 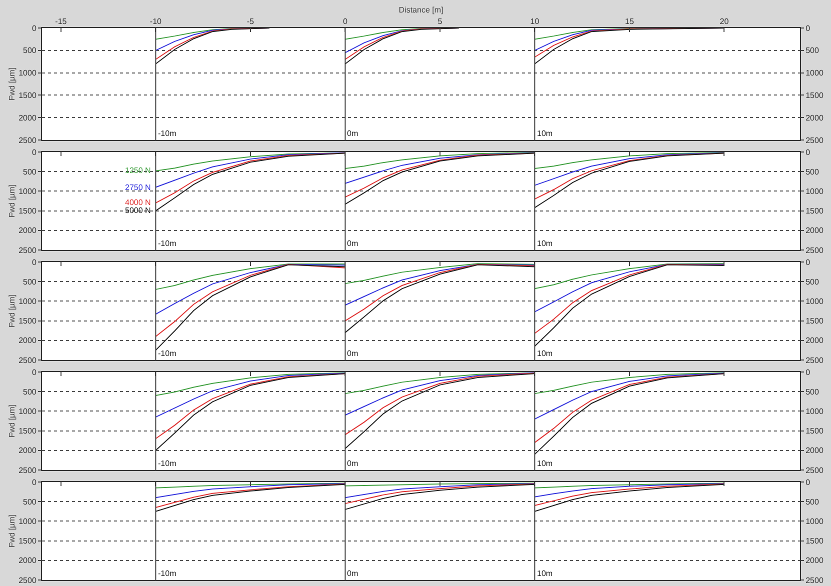 I want to click on series-label: 4000 N, so click(x=138, y=202).